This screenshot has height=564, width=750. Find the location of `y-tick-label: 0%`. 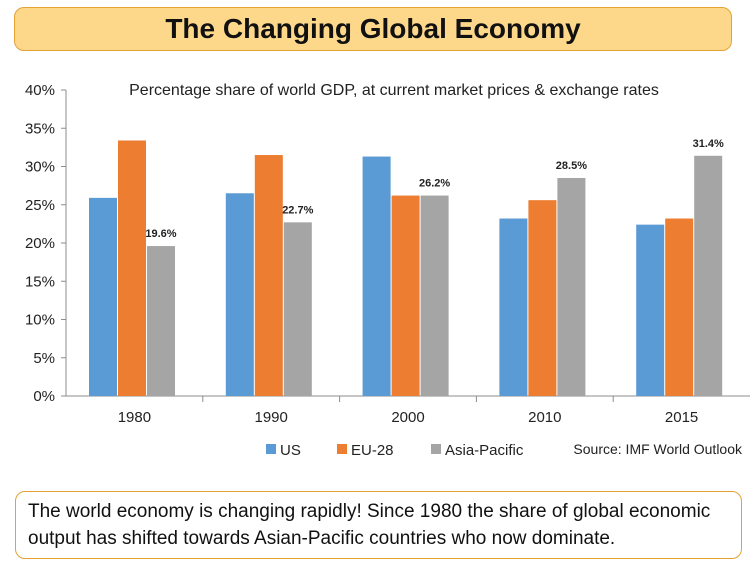

y-tick-label: 0% is located at coordinates (44, 396).